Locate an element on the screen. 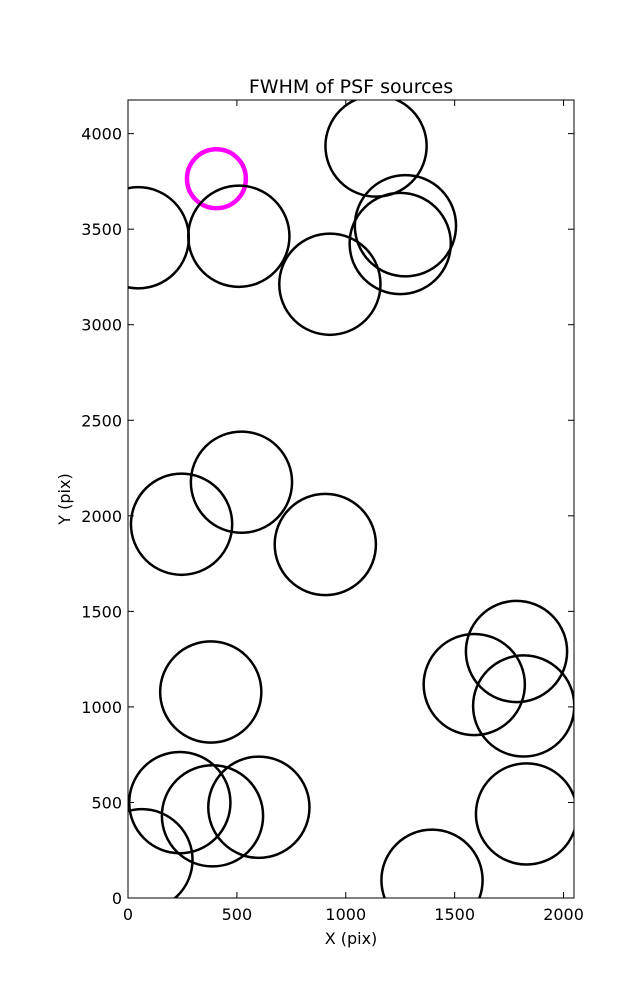 Image resolution: width=637 pixels, height=1000 pixels. y-tick-label: 2500 is located at coordinates (101, 420).